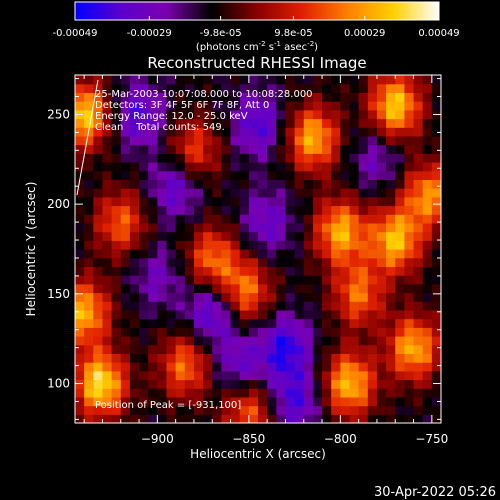 The height and width of the screenshot is (500, 500). Describe the element at coordinates (340, 439) in the screenshot. I see `x-tick-label: −800` at that location.